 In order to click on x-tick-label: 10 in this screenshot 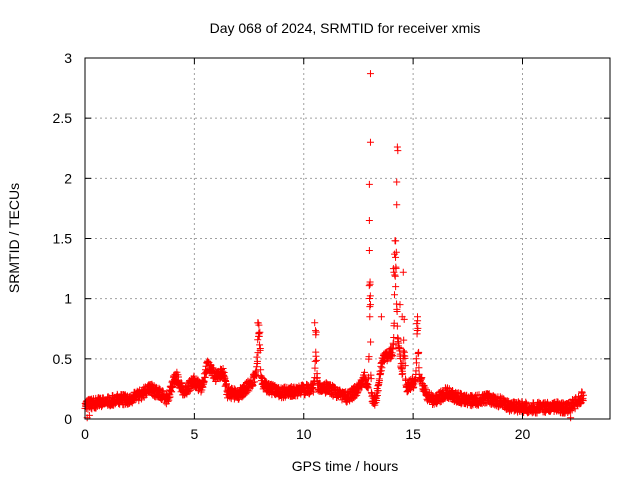, I will do `click(304, 434)`.